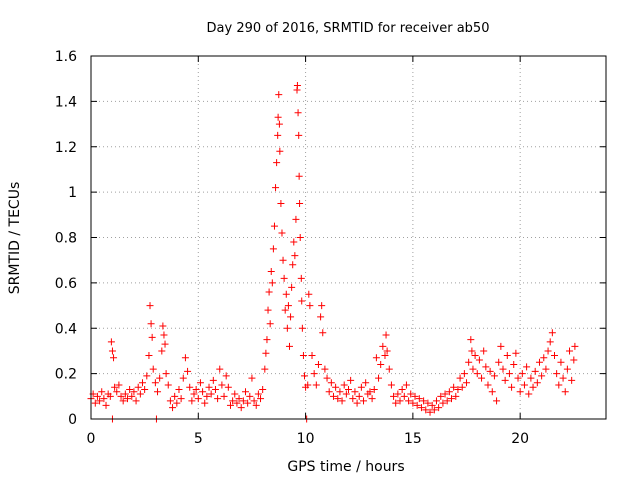 The image size is (640, 480). What do you see at coordinates (66, 329) in the screenshot?
I see `y-tick-label: 0.4` at bounding box center [66, 329].